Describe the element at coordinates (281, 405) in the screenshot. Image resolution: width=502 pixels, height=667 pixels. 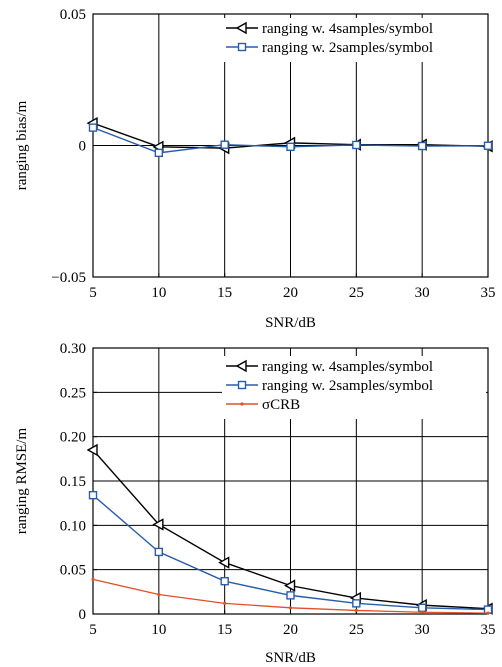
I see `legend-label: σCRB` at that location.